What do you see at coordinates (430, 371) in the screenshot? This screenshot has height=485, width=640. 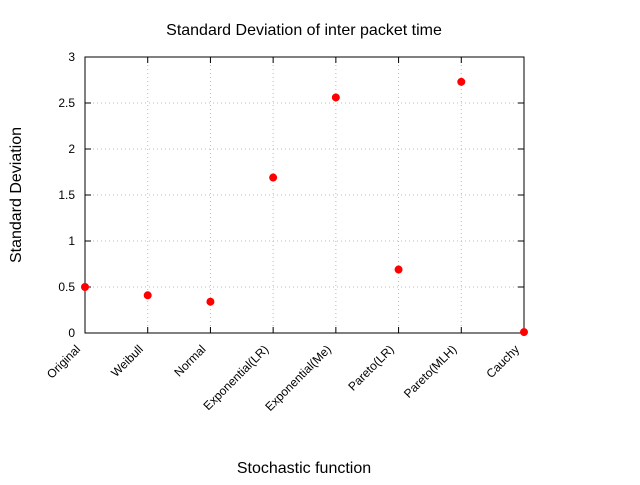 I see `x-tick-label: Pareto(MLH)` at bounding box center [430, 371].